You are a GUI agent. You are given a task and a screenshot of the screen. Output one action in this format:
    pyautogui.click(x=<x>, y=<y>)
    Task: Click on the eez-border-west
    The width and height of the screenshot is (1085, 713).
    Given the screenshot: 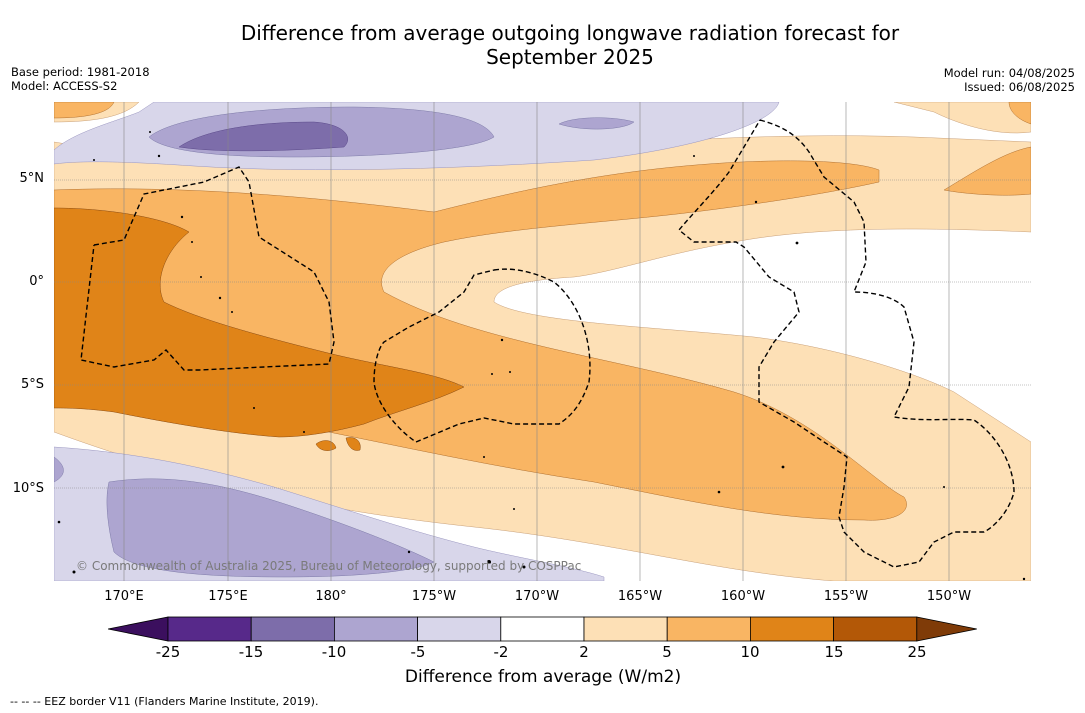 What is the action you would take?
    pyautogui.click(x=207, y=268)
    